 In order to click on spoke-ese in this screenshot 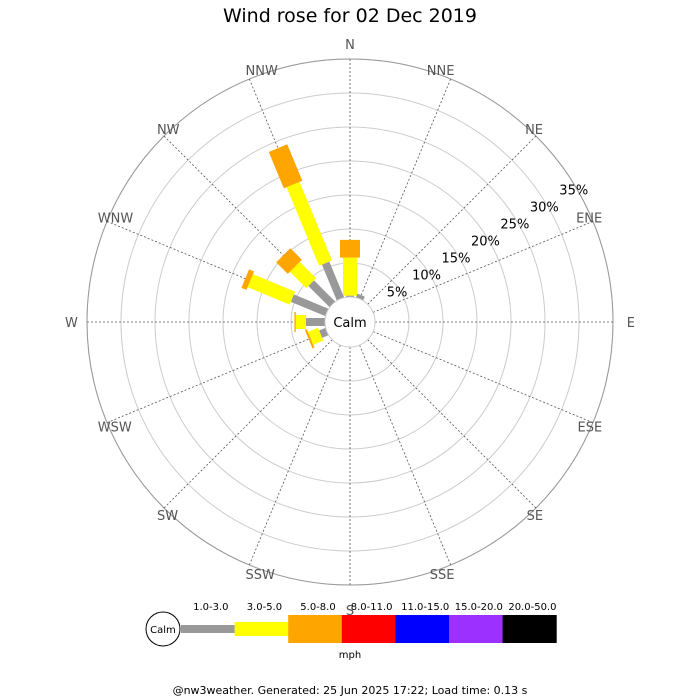, I will do `click(483, 377)`.